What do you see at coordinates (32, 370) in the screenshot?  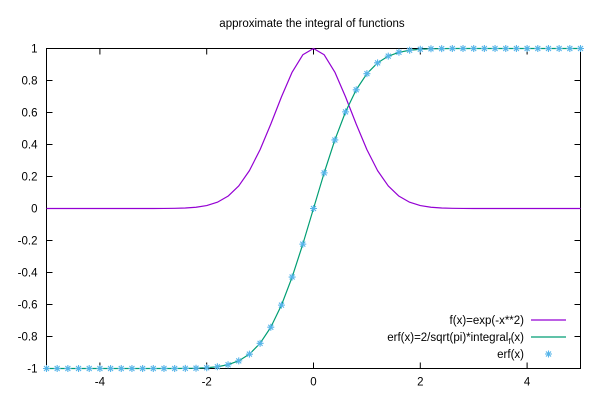 I see `y-tick-label: -1` at bounding box center [32, 370].